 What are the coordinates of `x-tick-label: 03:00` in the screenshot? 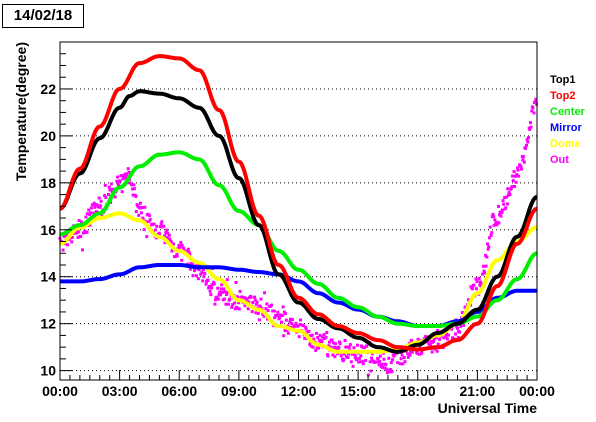 It's located at (120, 391).